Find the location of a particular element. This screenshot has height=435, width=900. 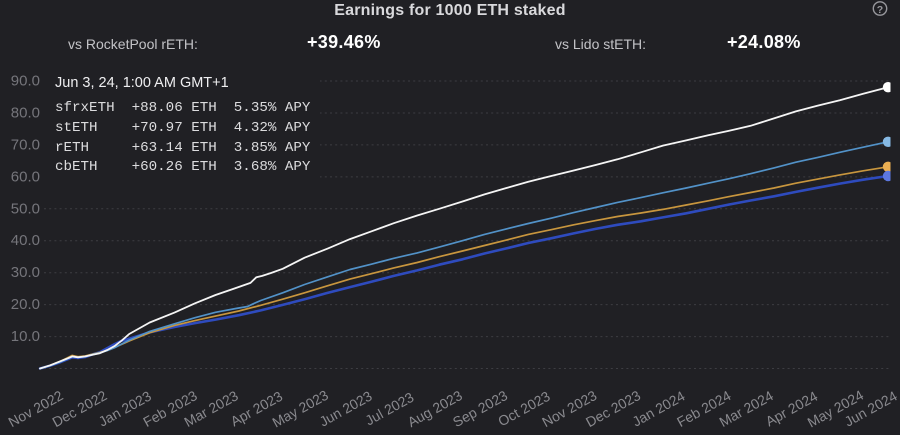

svg-text: 90.0 is located at coordinates (25, 81).